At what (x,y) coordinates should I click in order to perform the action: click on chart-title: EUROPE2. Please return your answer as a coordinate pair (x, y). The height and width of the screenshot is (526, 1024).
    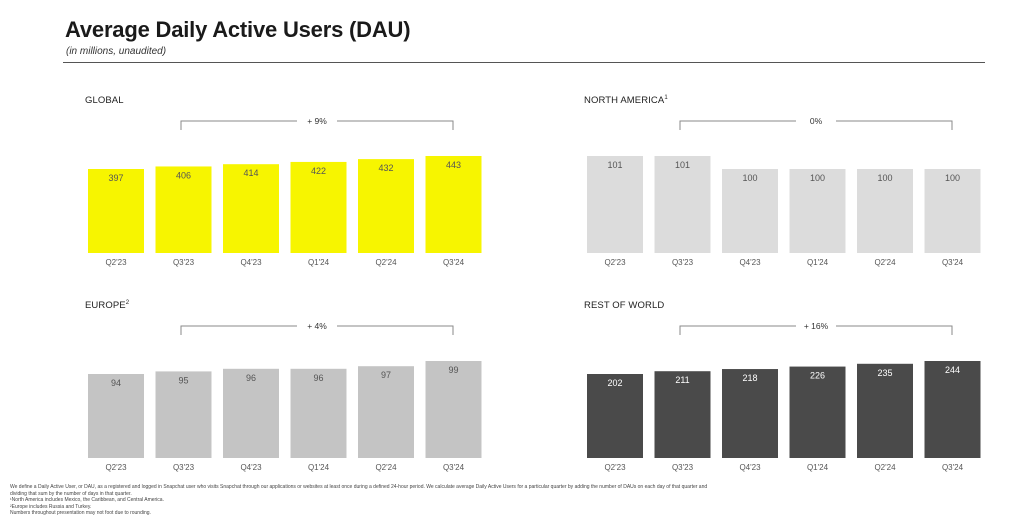
    Looking at the image, I should click on (107, 305).